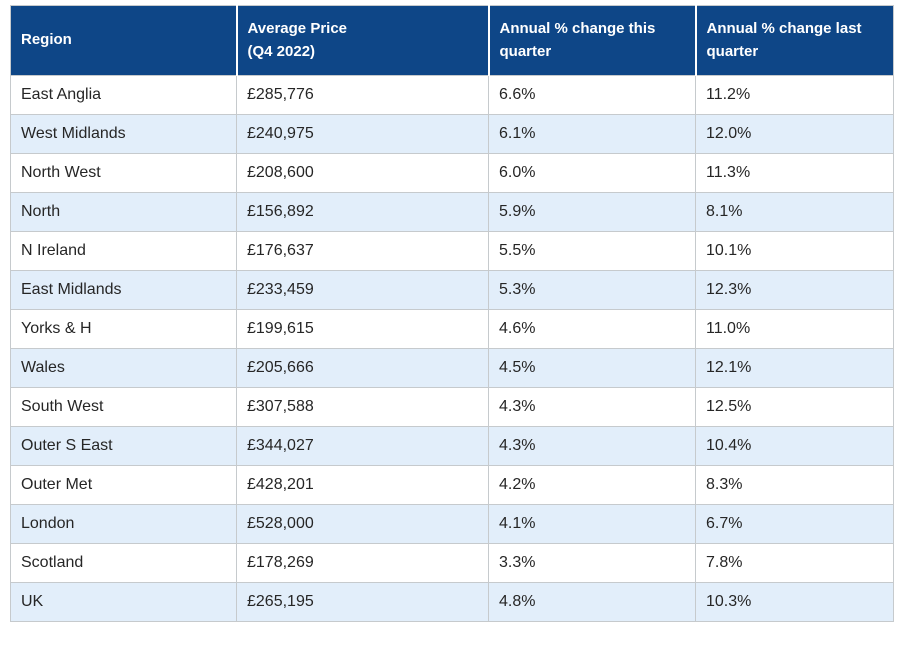 This screenshot has height=646, width=908. I want to click on avg-price-cell: £208,600, so click(362, 173).